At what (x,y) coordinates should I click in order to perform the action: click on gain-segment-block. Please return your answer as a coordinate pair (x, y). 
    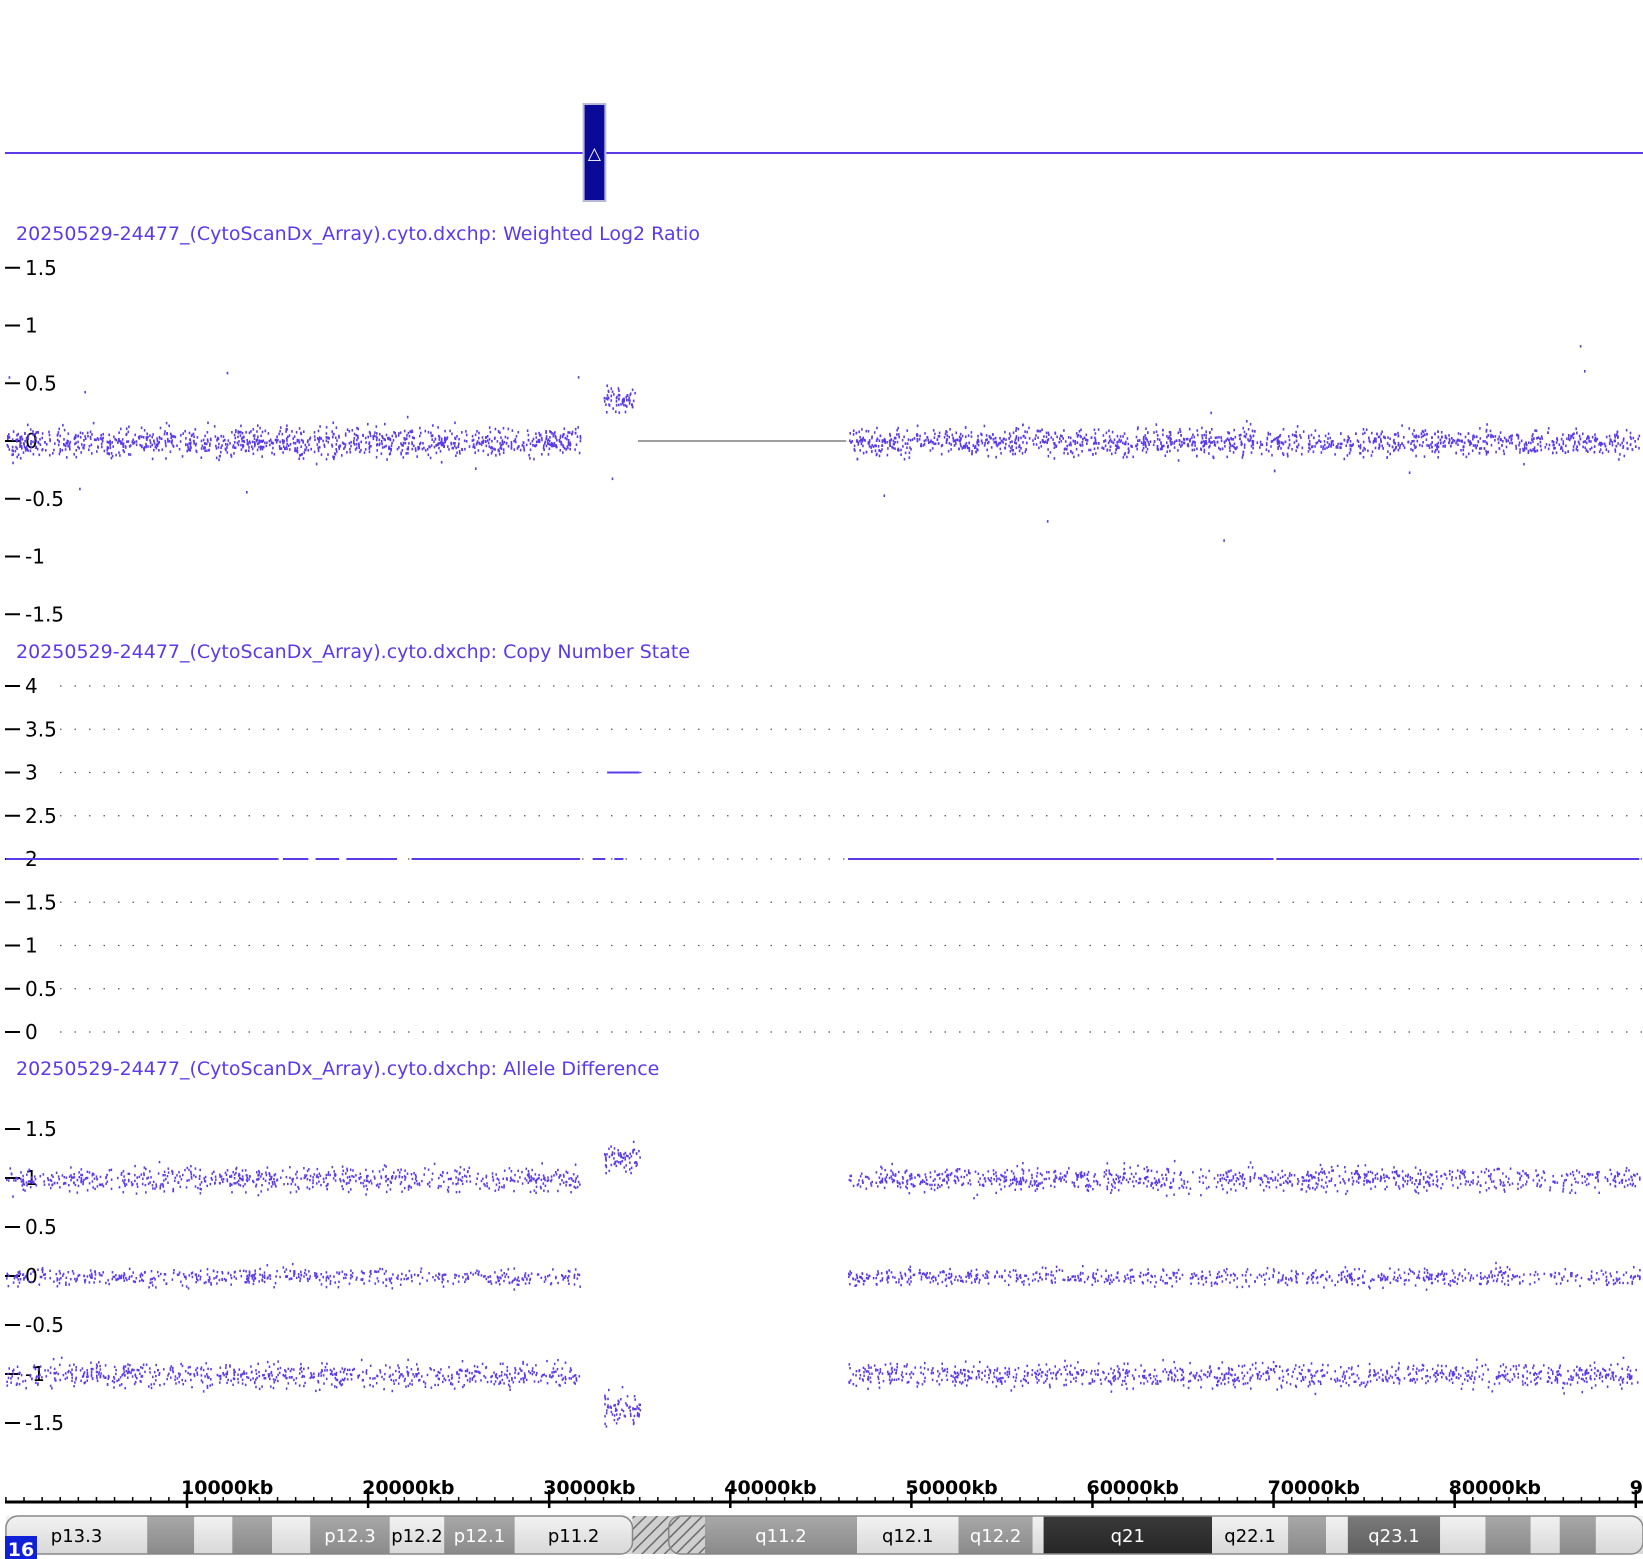
    Looking at the image, I should click on (594, 152).